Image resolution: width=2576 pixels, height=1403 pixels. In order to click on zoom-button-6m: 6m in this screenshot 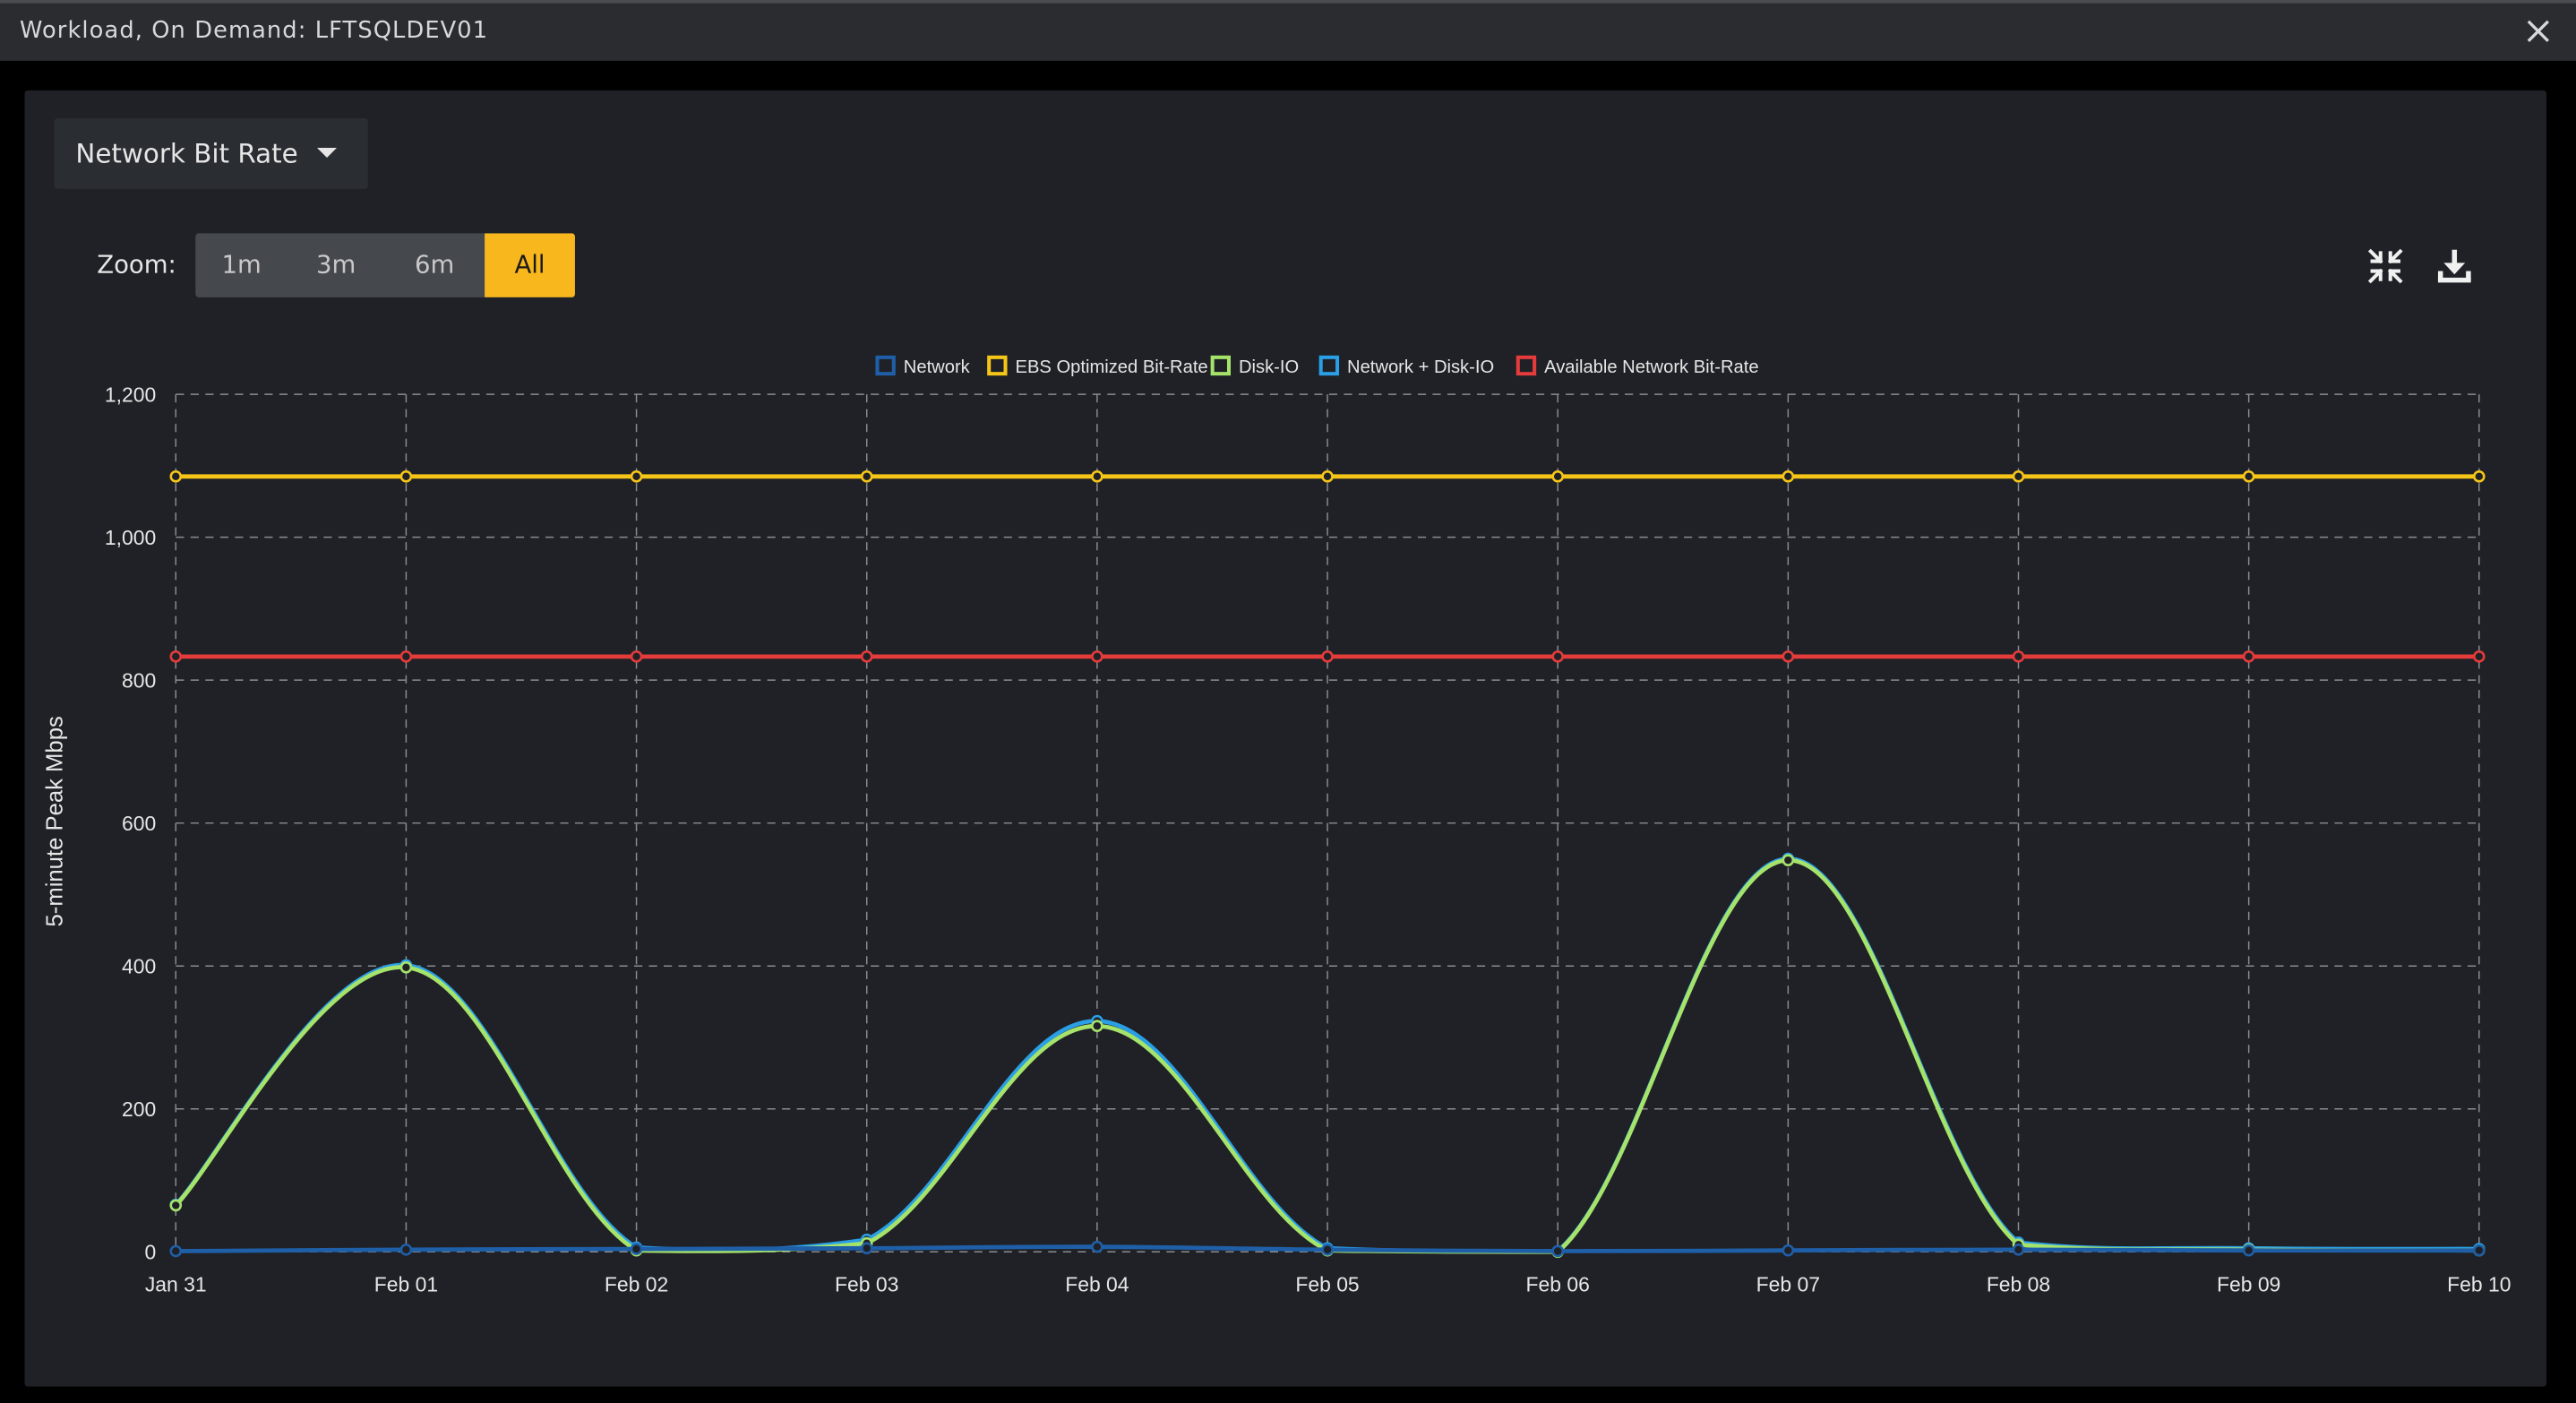, I will do `click(434, 264)`.